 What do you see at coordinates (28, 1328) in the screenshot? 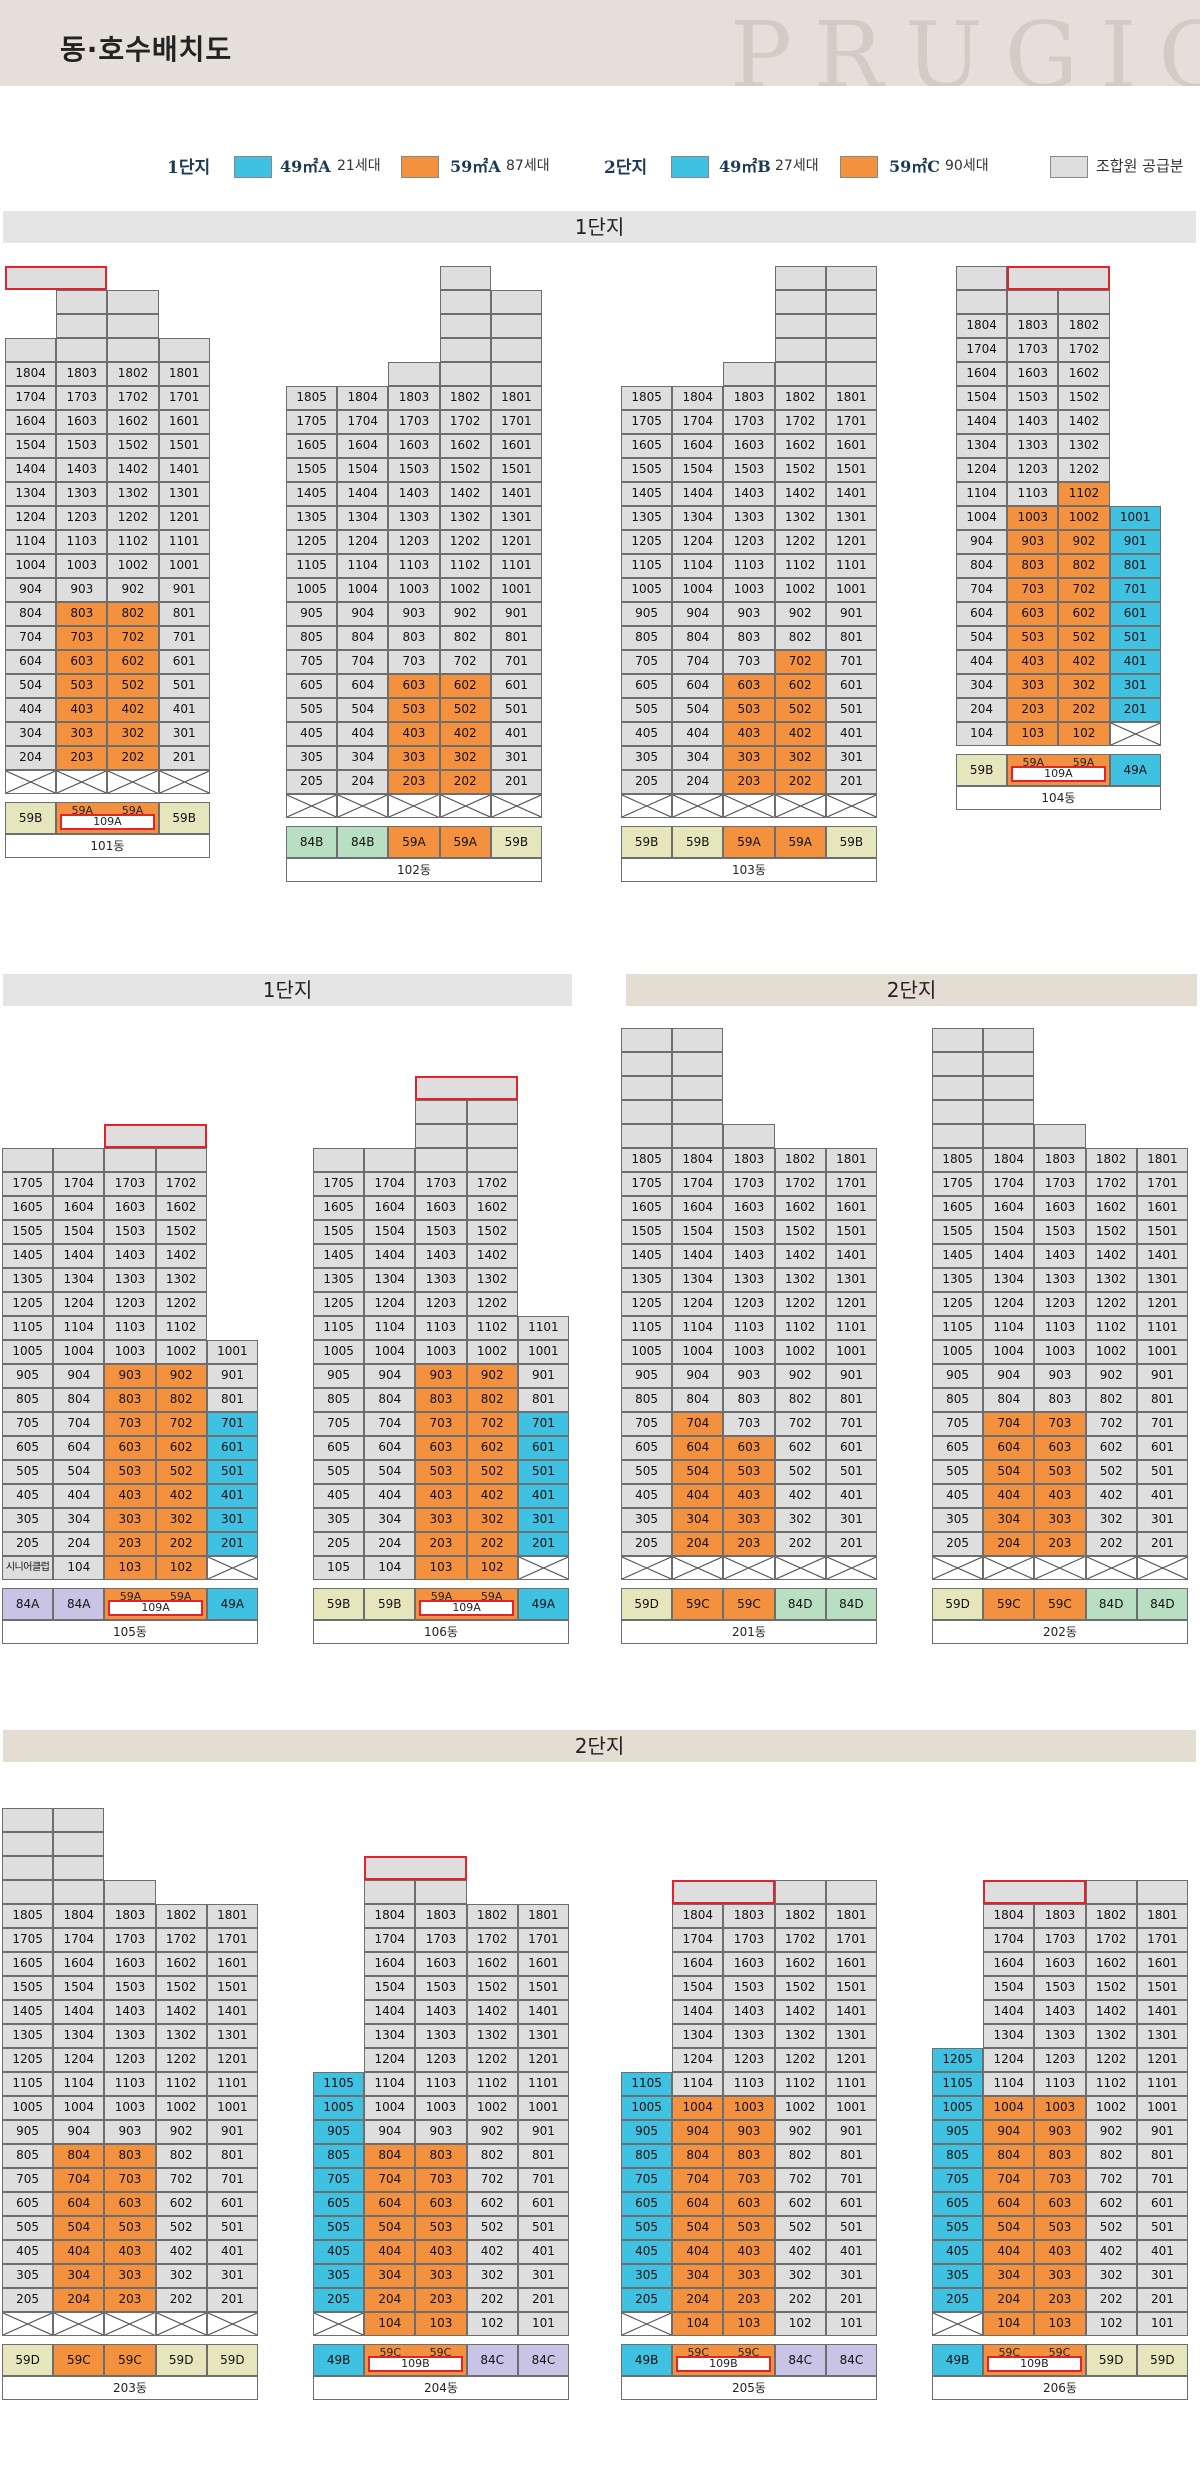
I see `unit-cell: 1105` at bounding box center [28, 1328].